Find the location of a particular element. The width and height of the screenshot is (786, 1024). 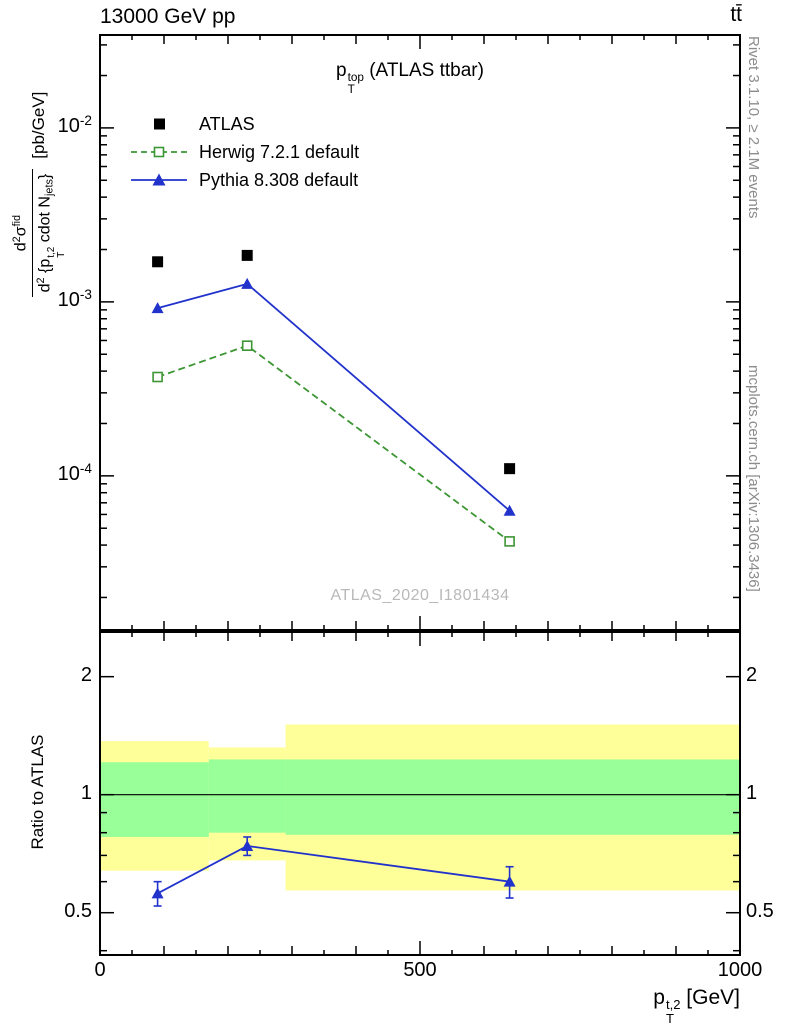

legend-label-herwig: Herwig 7.2.1 default is located at coordinates (279, 151).